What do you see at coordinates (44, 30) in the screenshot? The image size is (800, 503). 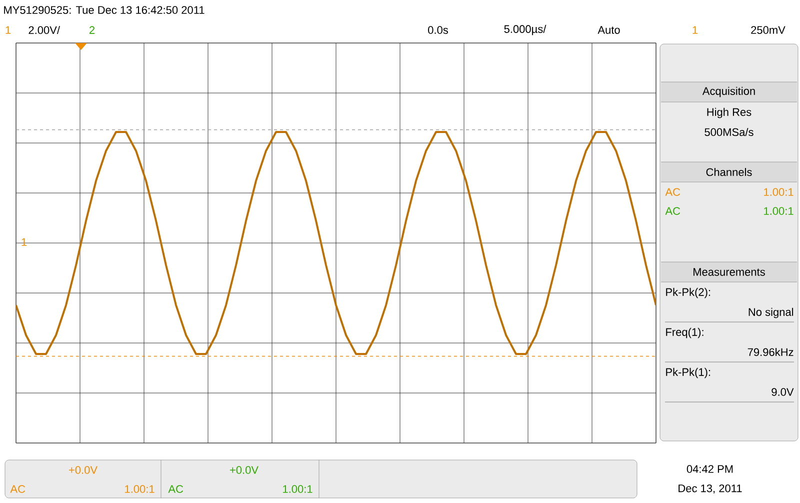 I see `text: 2.00V/` at bounding box center [44, 30].